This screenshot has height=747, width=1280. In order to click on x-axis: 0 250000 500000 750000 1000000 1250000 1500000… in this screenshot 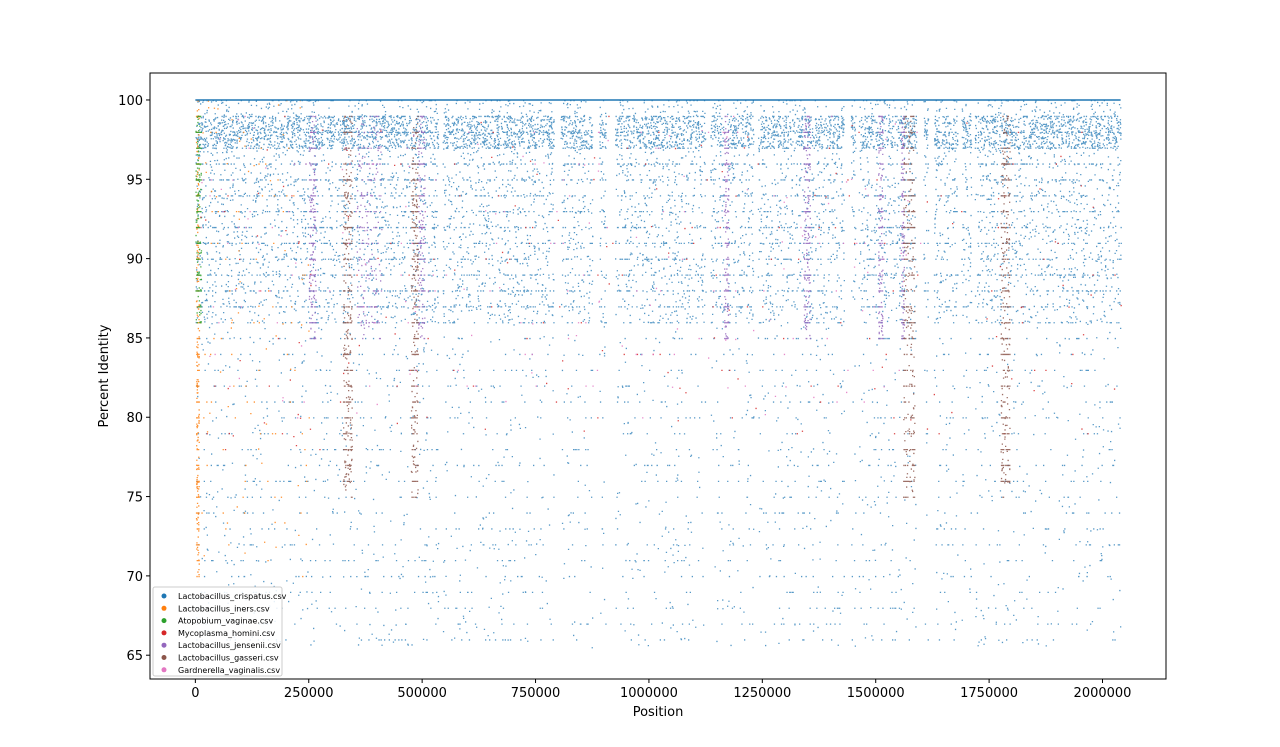, I will do `click(661, 690)`.